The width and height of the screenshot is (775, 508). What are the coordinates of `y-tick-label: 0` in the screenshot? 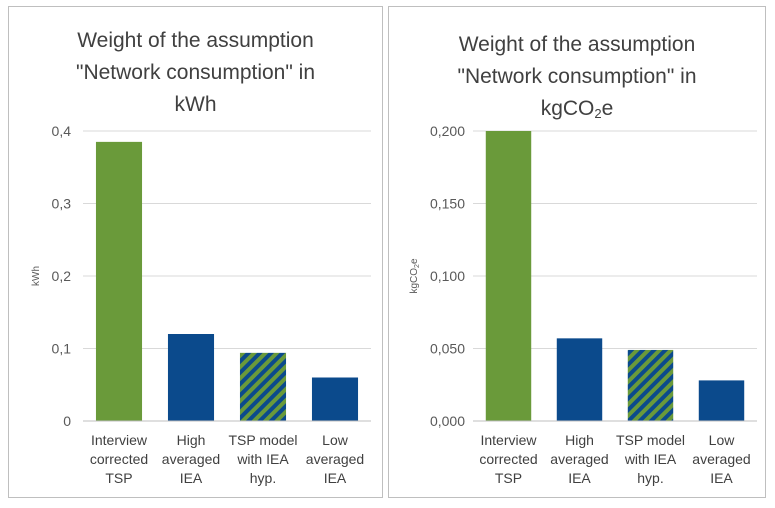 It's located at (67, 421).